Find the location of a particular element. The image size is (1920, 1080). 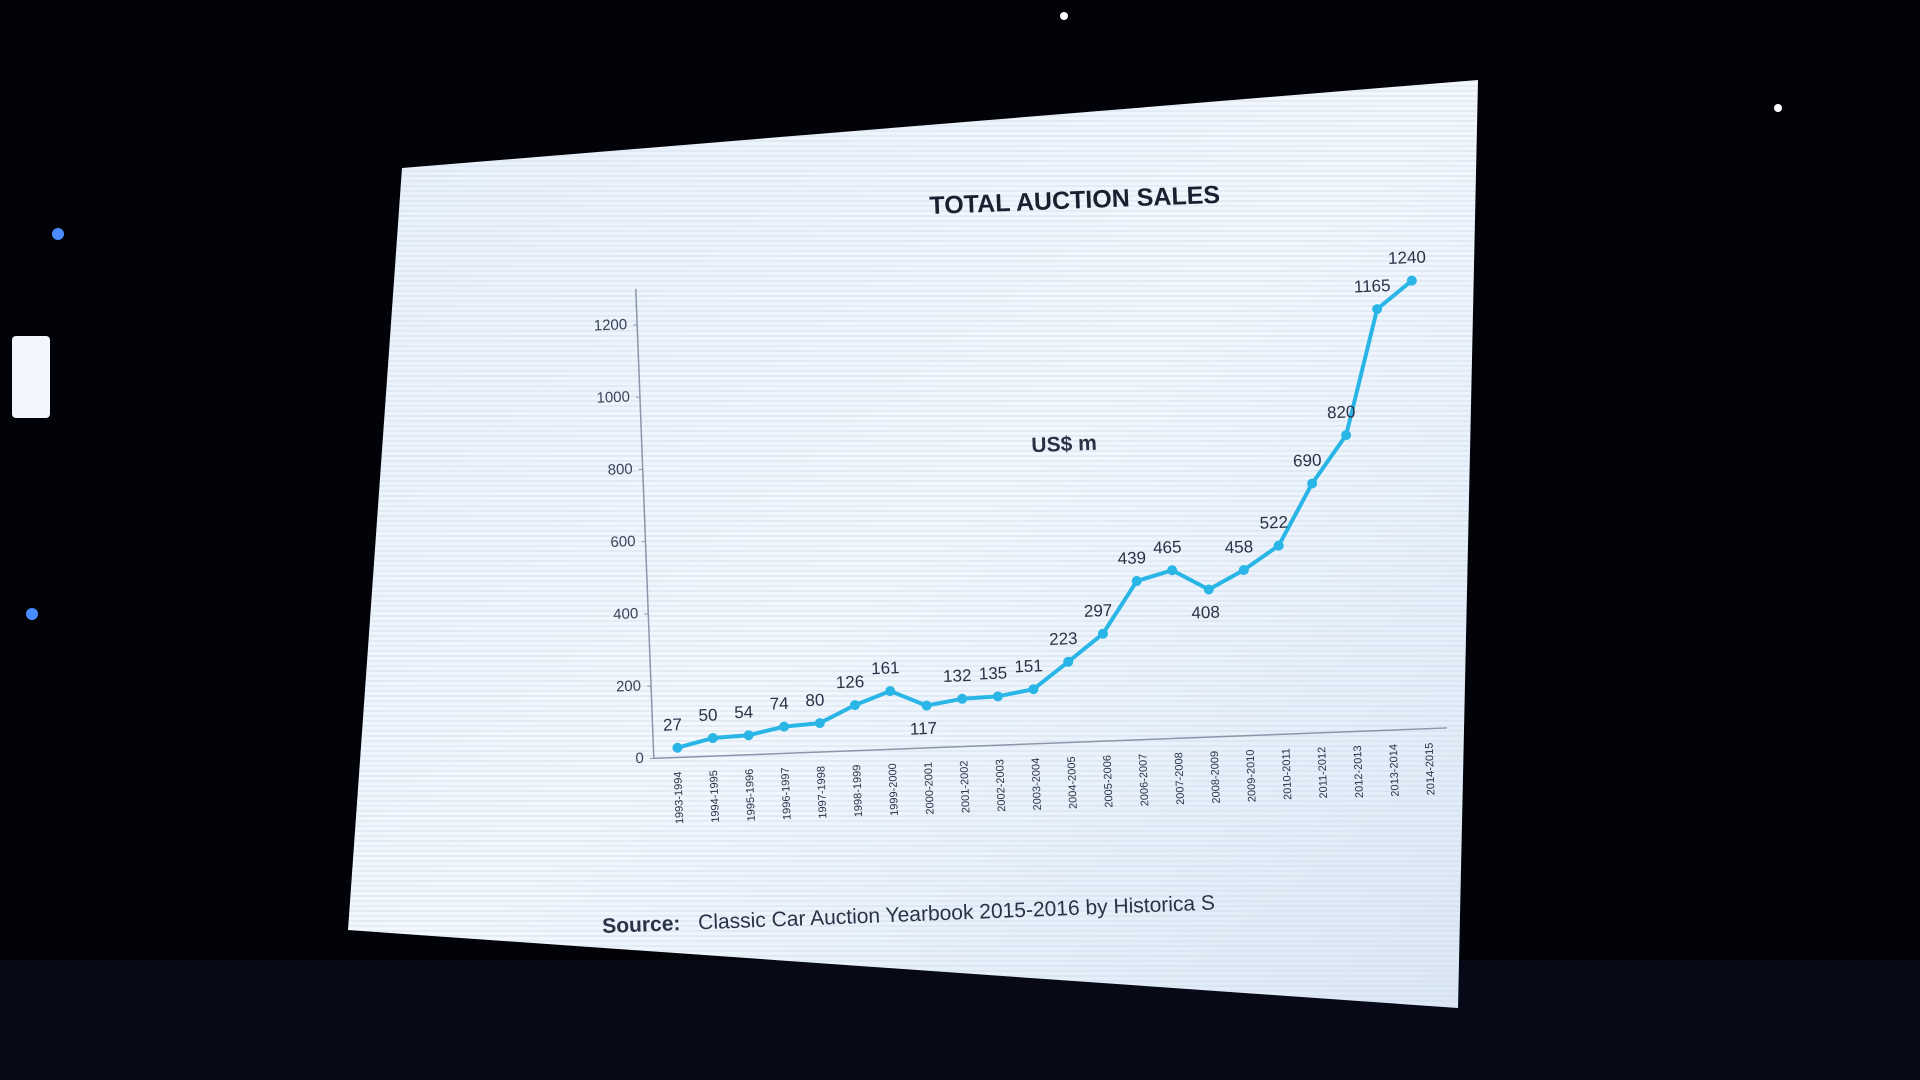

data-label: 1240 is located at coordinates (1407, 258).